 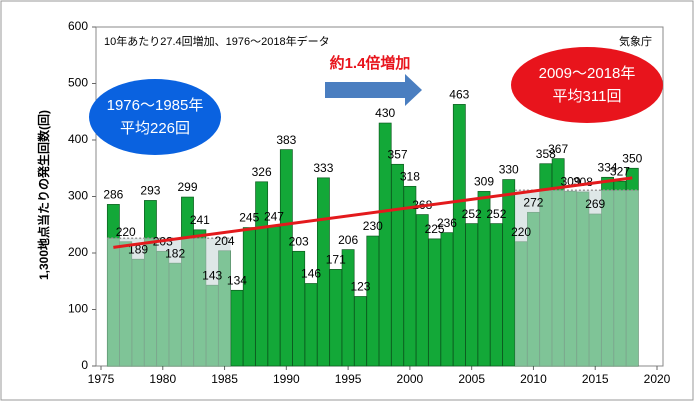 What do you see at coordinates (558, 149) in the screenshot?
I see `value-label: 367` at bounding box center [558, 149].